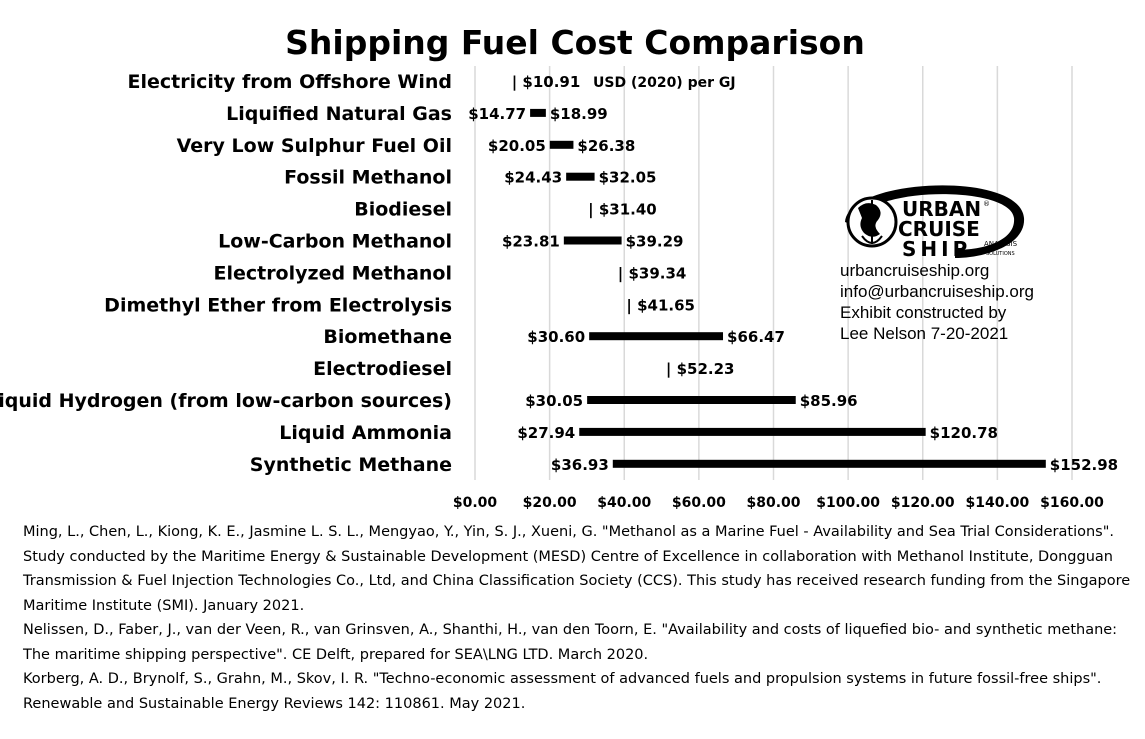  Describe the element at coordinates (1000, 254) in the screenshot. I see `logo-sub2: SOLUTIONS` at that location.